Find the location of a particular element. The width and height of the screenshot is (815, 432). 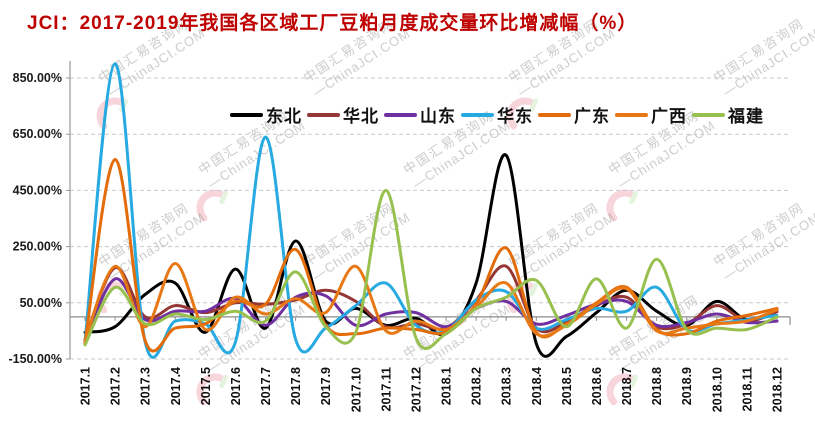

x-axis-label: 2018.2 is located at coordinates (477, 386).